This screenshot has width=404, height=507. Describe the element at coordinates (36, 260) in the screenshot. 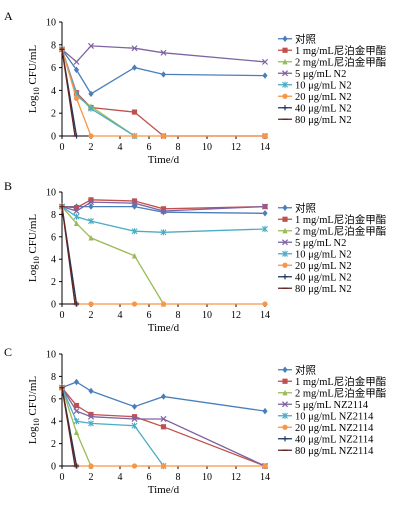

I see `y-label-sub: 10` at that location.